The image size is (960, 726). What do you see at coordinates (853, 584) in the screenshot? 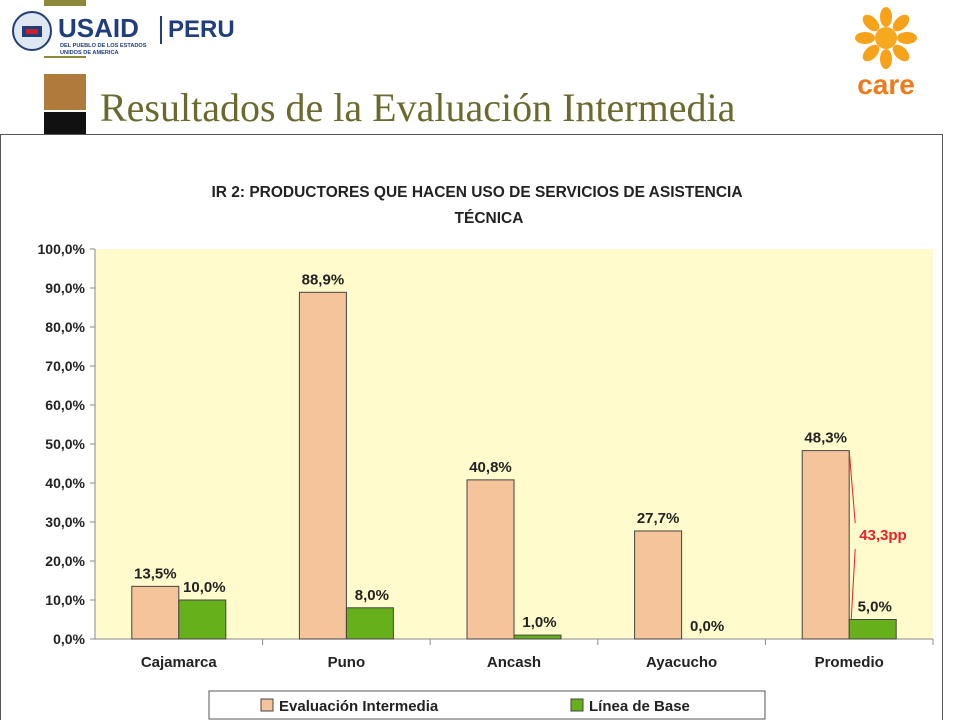
I see `annotation-line-bottom` at bounding box center [853, 584].